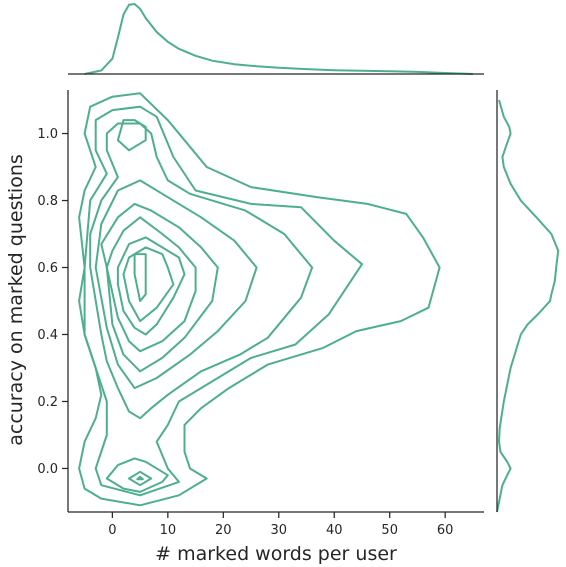  Describe the element at coordinates (47, 268) in the screenshot. I see `y-tick-label: 0.6` at that location.